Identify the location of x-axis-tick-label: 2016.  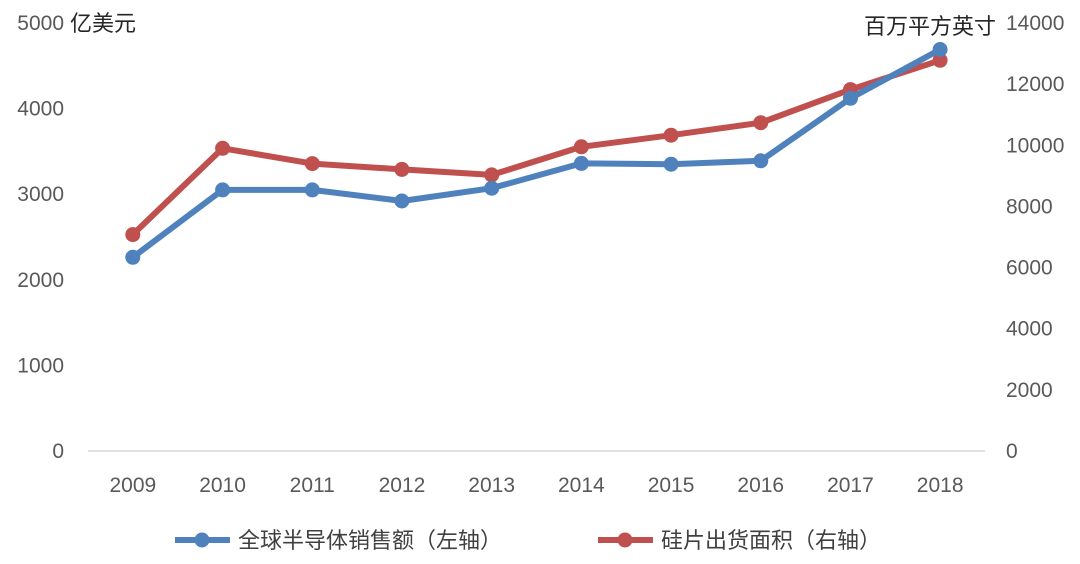
(760, 485).